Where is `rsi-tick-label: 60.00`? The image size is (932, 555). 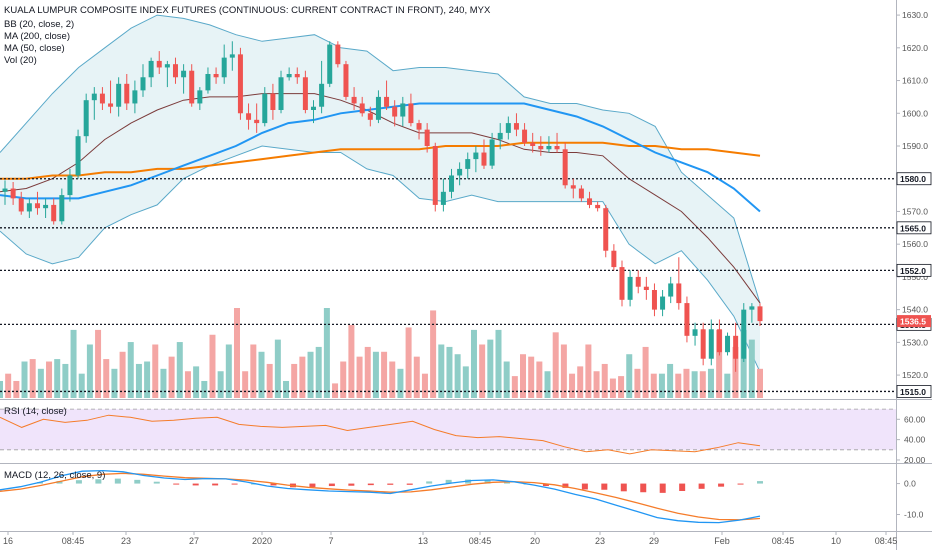
rsi-tick-label: 60.00 is located at coordinates (915, 419).